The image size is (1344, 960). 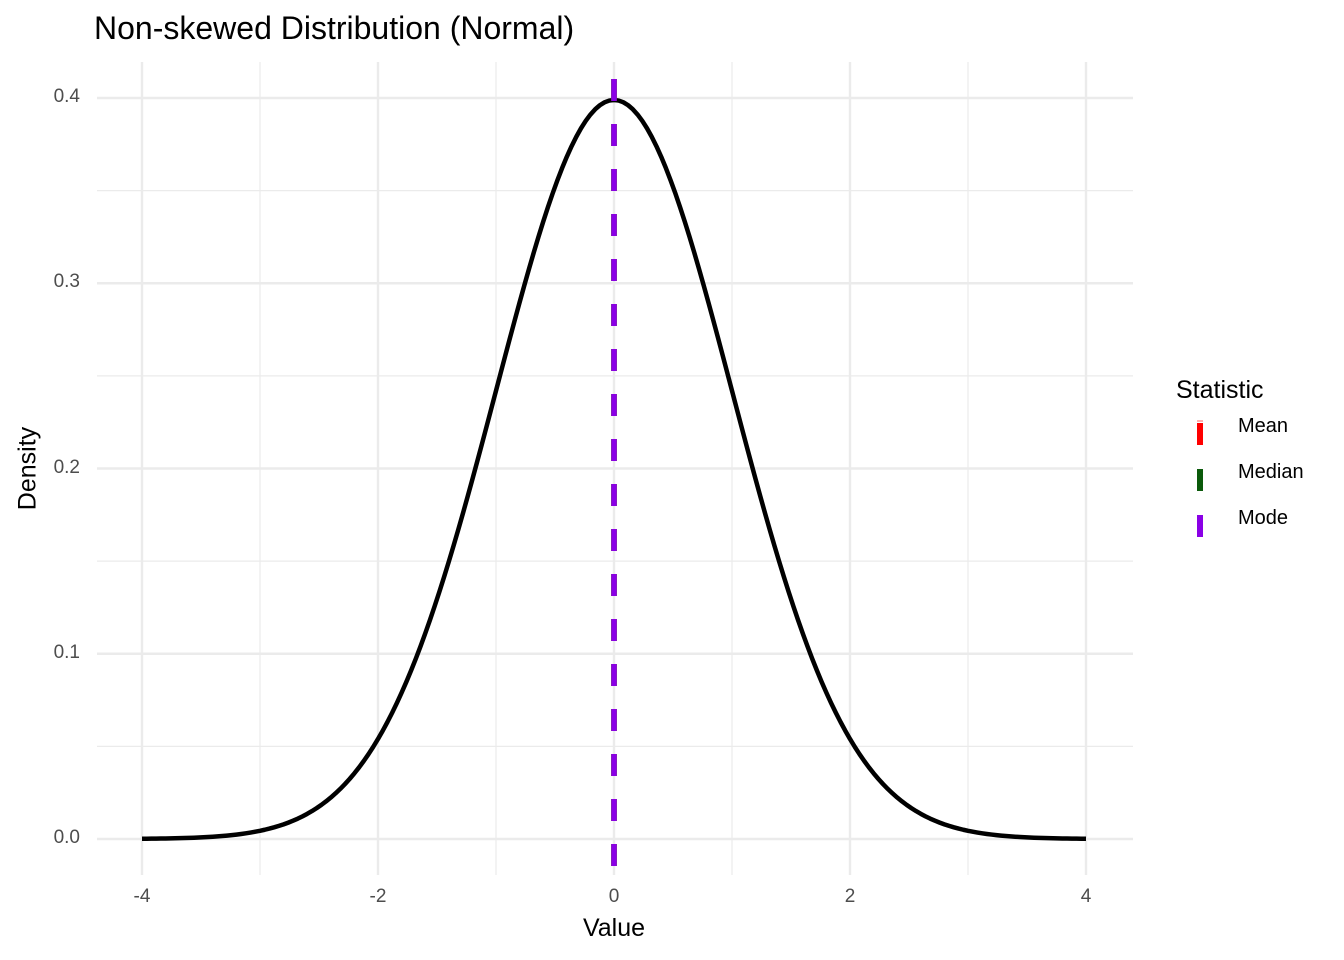 I want to click on legend-key-median, so click(x=1200, y=480).